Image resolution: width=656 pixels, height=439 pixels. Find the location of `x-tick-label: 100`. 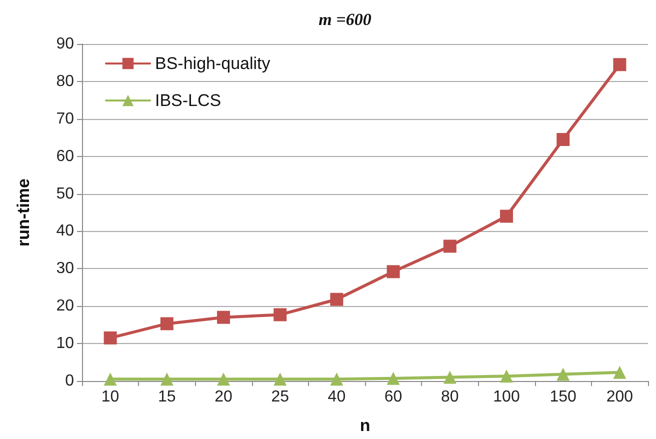

x-tick-label: 100 is located at coordinates (506, 397).